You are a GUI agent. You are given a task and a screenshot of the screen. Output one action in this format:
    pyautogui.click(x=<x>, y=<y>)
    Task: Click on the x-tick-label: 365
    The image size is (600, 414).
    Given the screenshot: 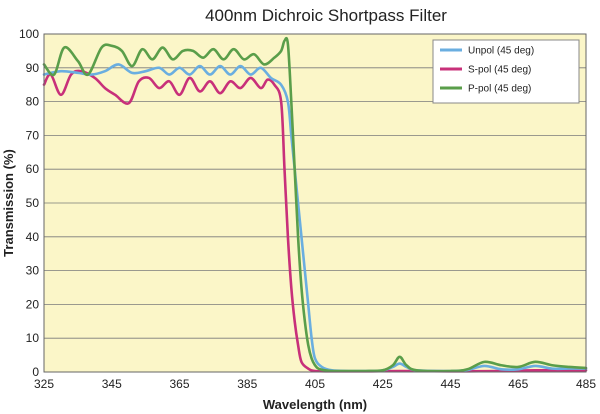 What is the action you would take?
    pyautogui.click(x=179, y=384)
    